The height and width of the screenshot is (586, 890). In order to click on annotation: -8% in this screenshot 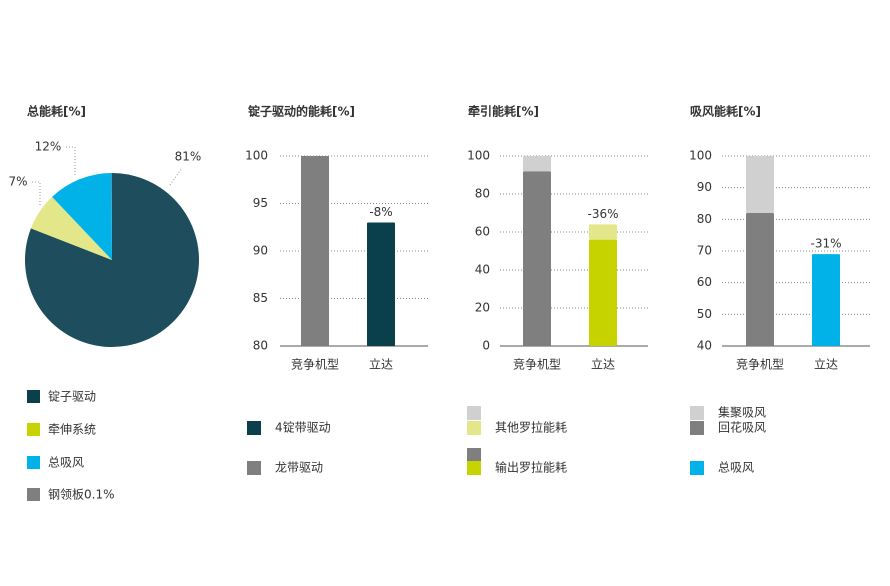, I will do `click(380, 212)`.